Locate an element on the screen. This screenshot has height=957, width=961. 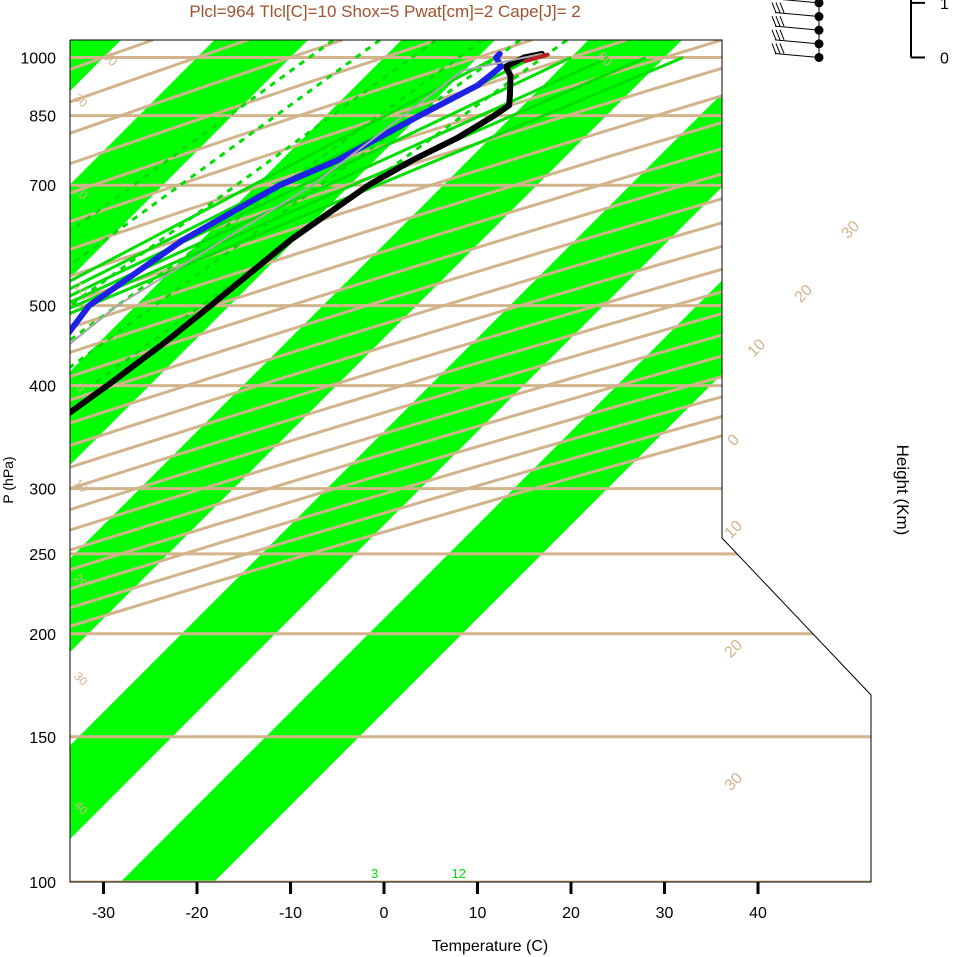
x-tick-label: 40 is located at coordinates (758, 913).